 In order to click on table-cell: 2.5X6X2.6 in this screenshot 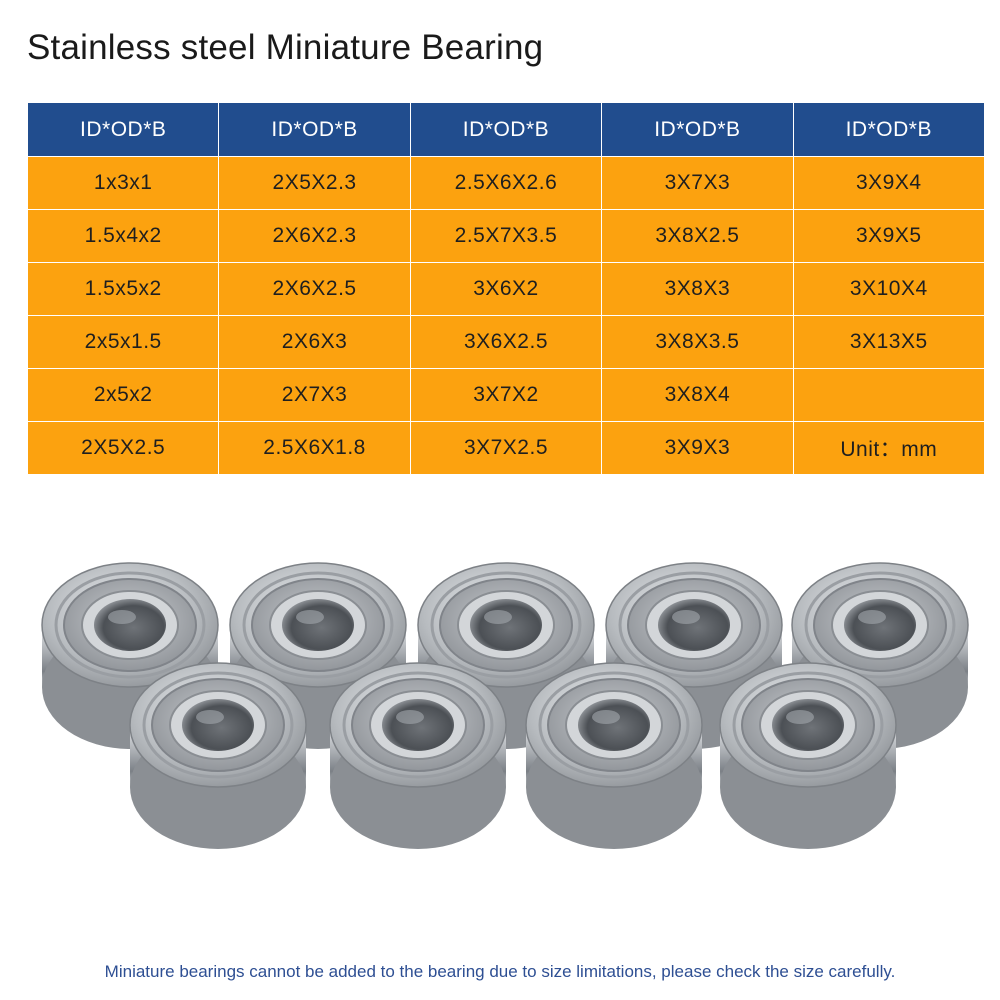, I will do `click(506, 183)`.